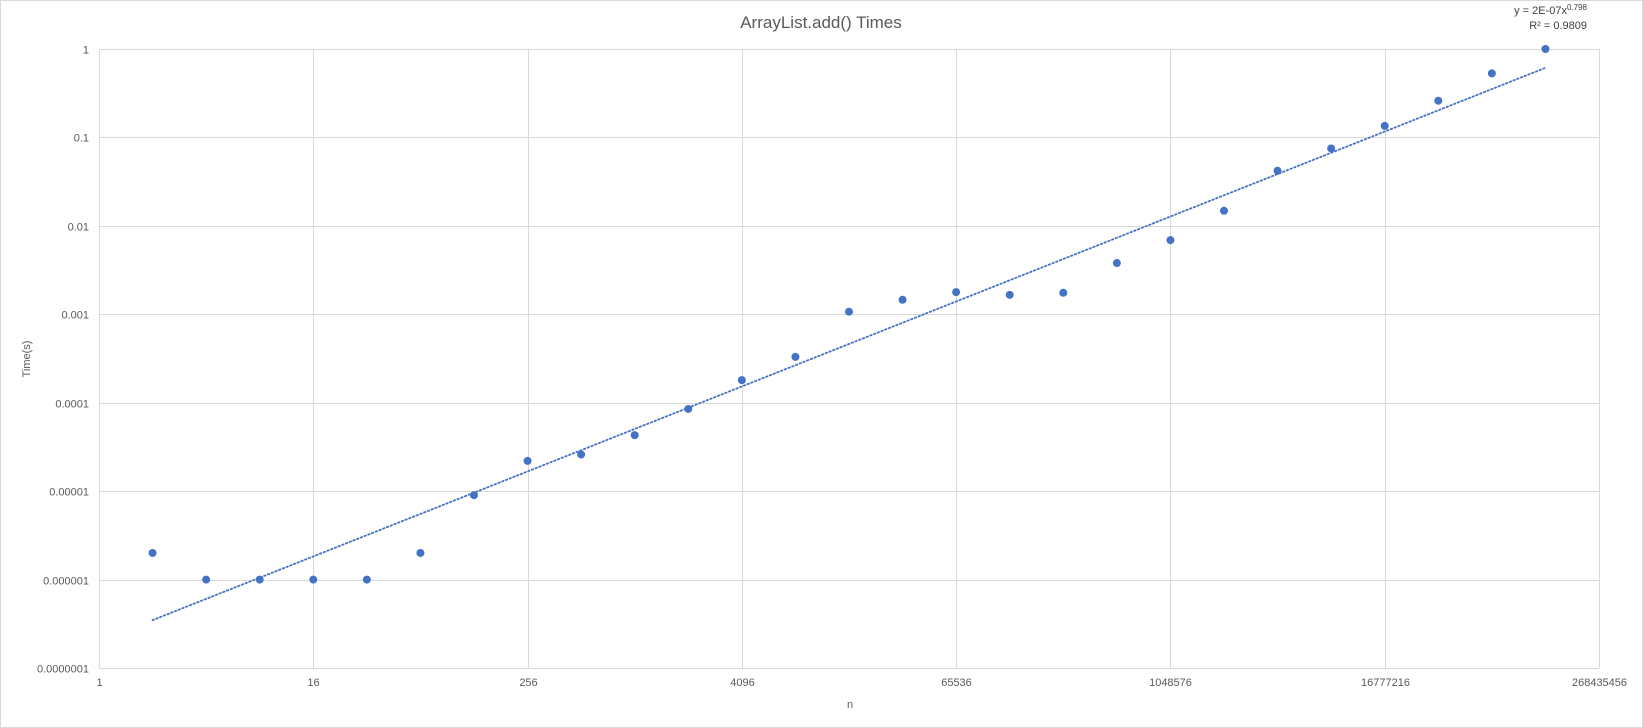 The height and width of the screenshot is (728, 1643). What do you see at coordinates (1577, 7) in the screenshot?
I see `trendline-equation-exponent: 0.798` at bounding box center [1577, 7].